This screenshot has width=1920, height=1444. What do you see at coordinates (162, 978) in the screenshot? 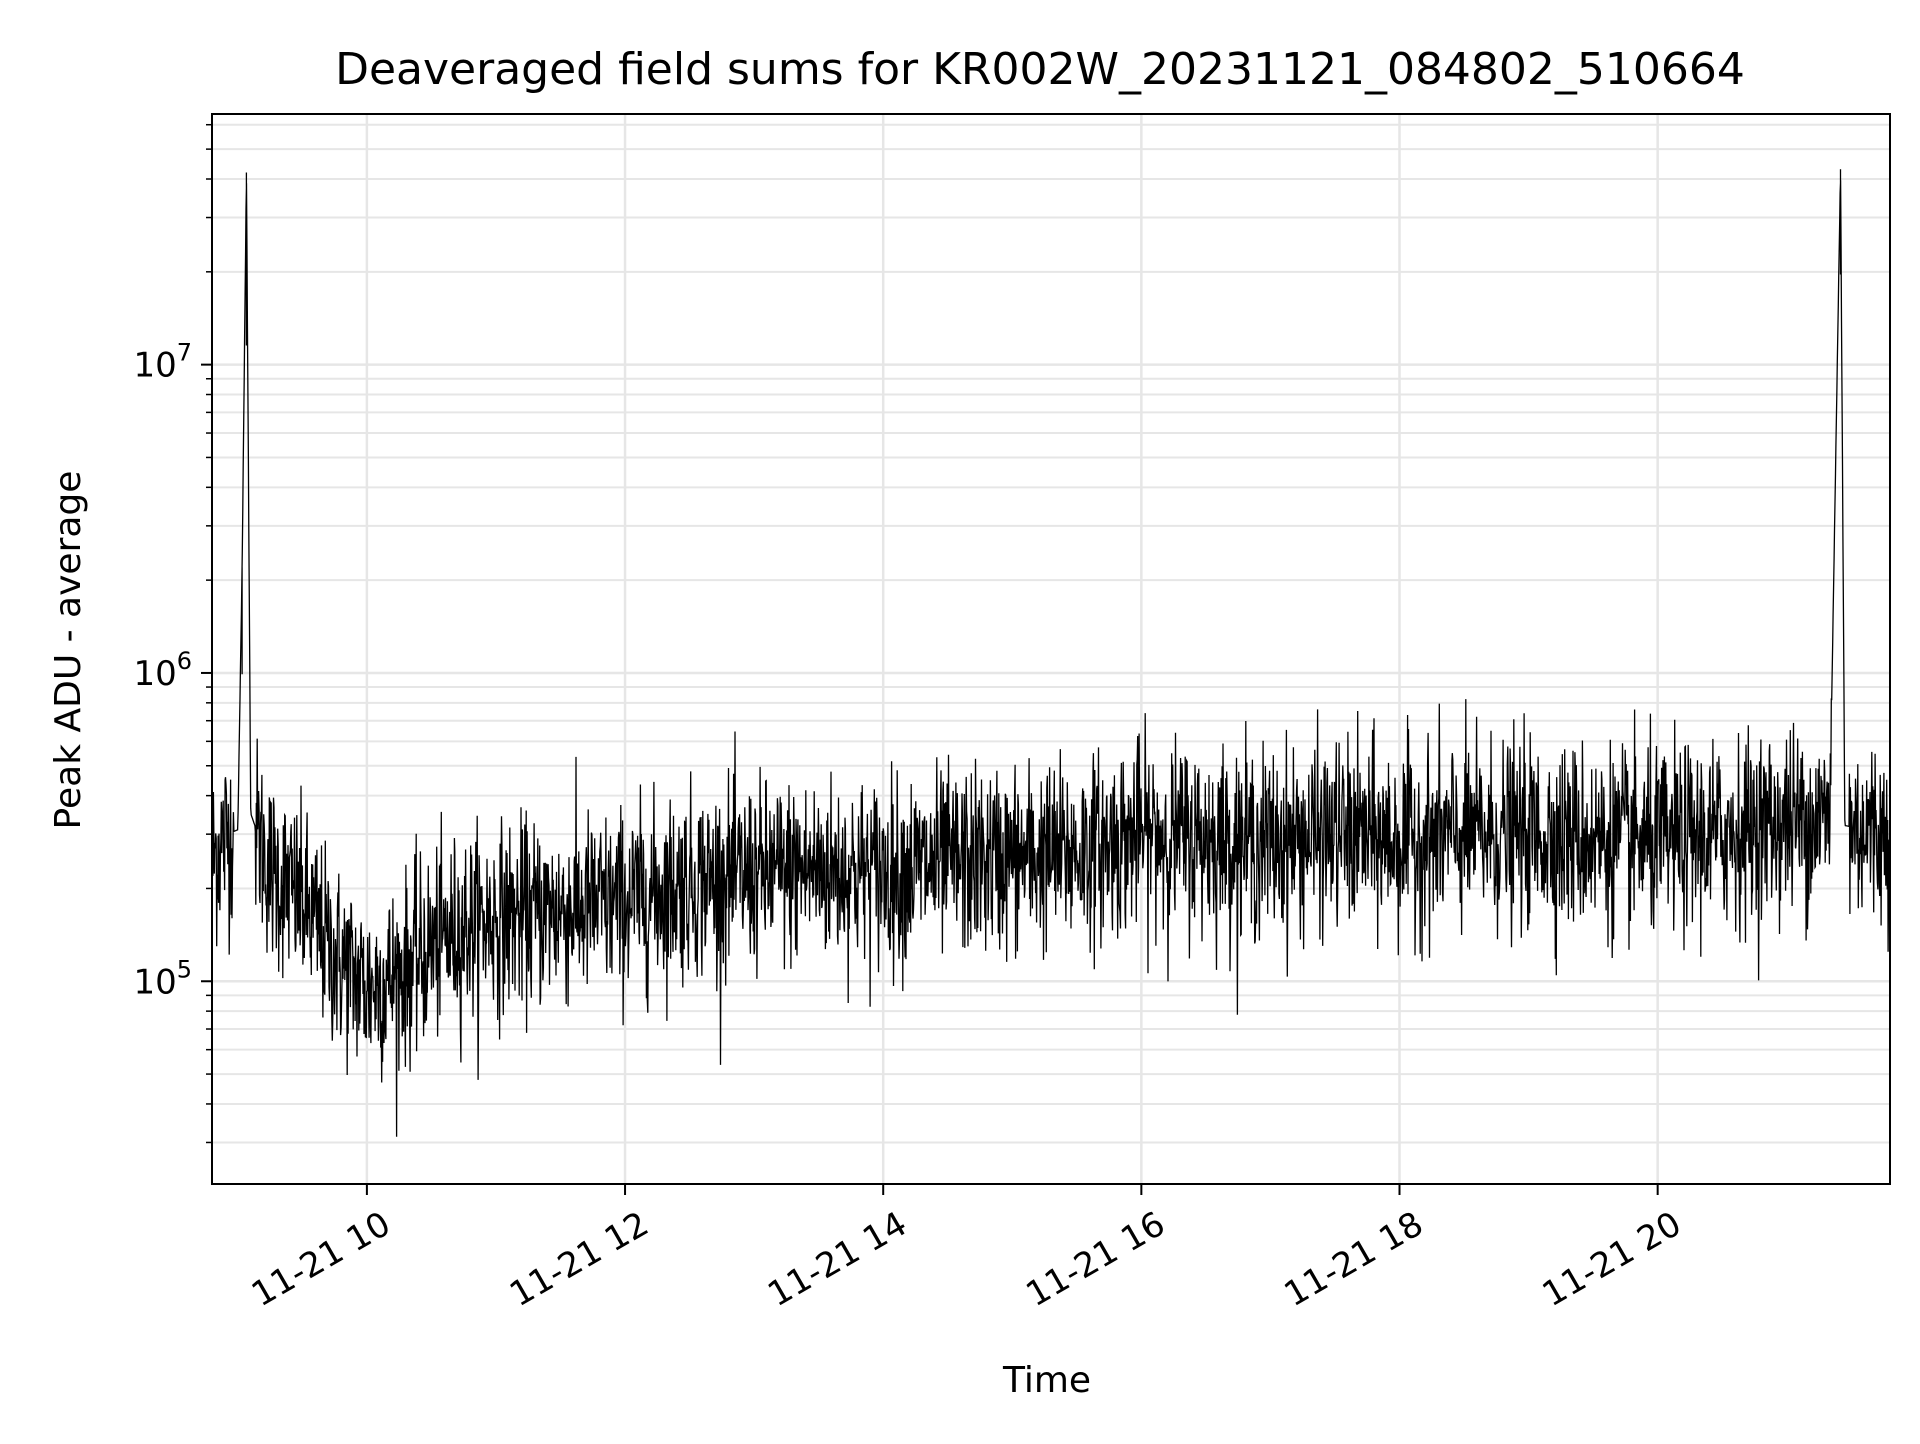
I see `y-tick-label: 10⁵` at bounding box center [162, 978].